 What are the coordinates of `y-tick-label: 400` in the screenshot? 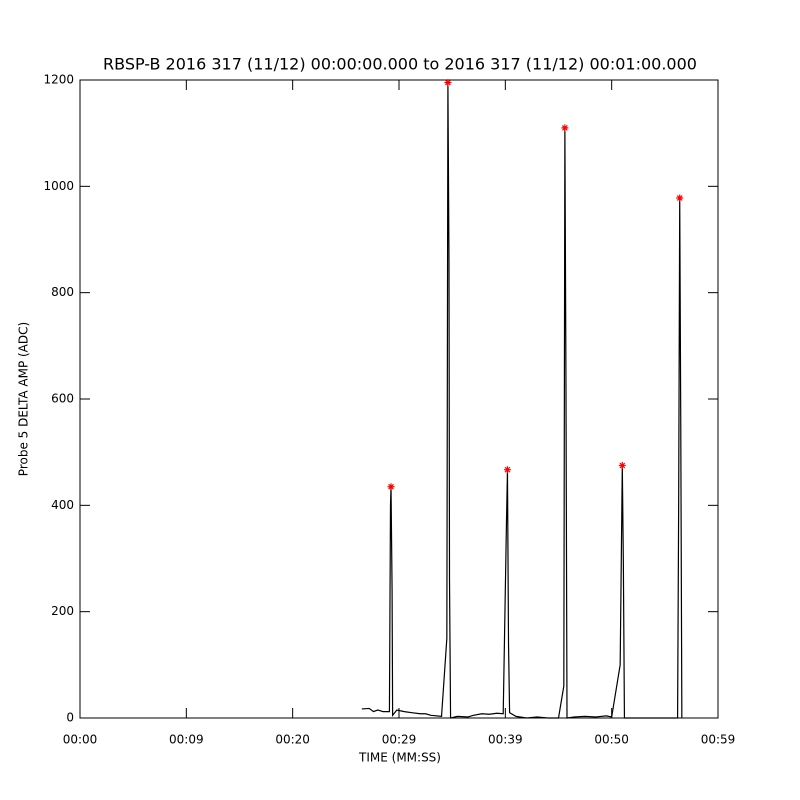 It's located at (62, 505).